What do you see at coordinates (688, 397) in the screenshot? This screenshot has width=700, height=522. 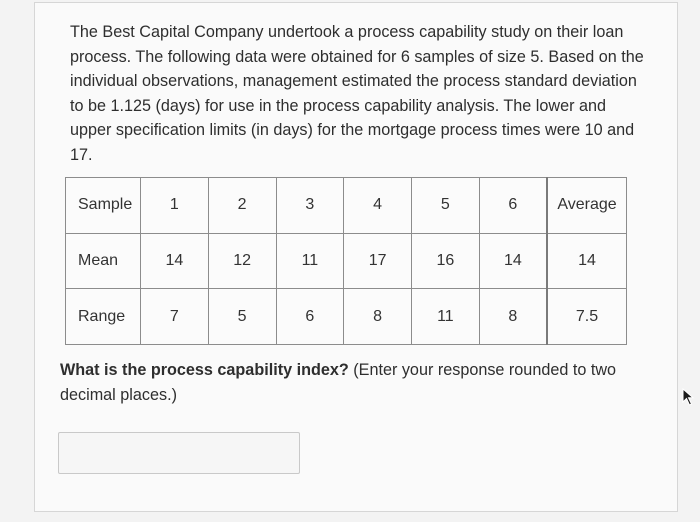 I see `mouse-pointer-icon` at bounding box center [688, 397].